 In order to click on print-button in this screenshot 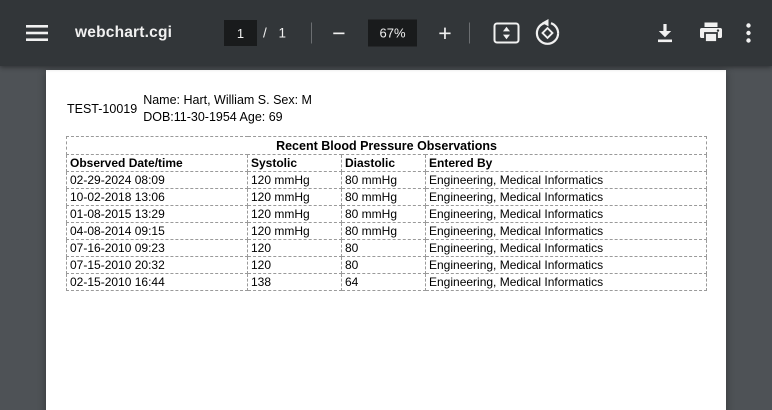, I will do `click(711, 33)`.